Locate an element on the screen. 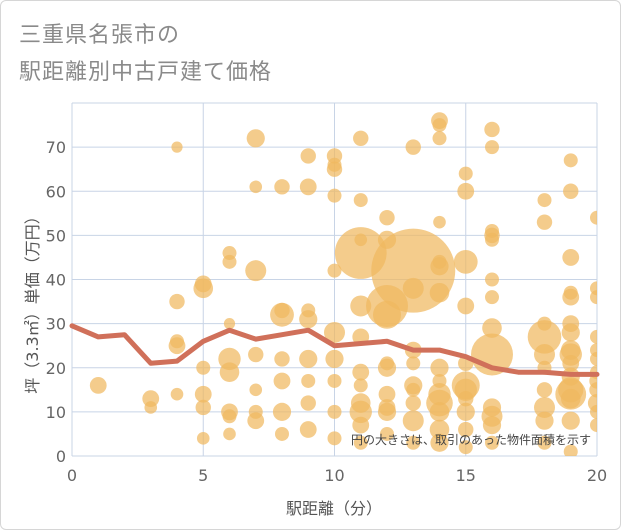  y-tick-label: 10 is located at coordinates (56, 412).